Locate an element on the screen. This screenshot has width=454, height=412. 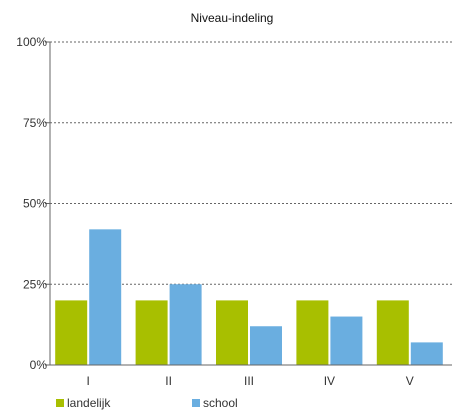
y-tick-label: 50% is located at coordinates (35, 204).